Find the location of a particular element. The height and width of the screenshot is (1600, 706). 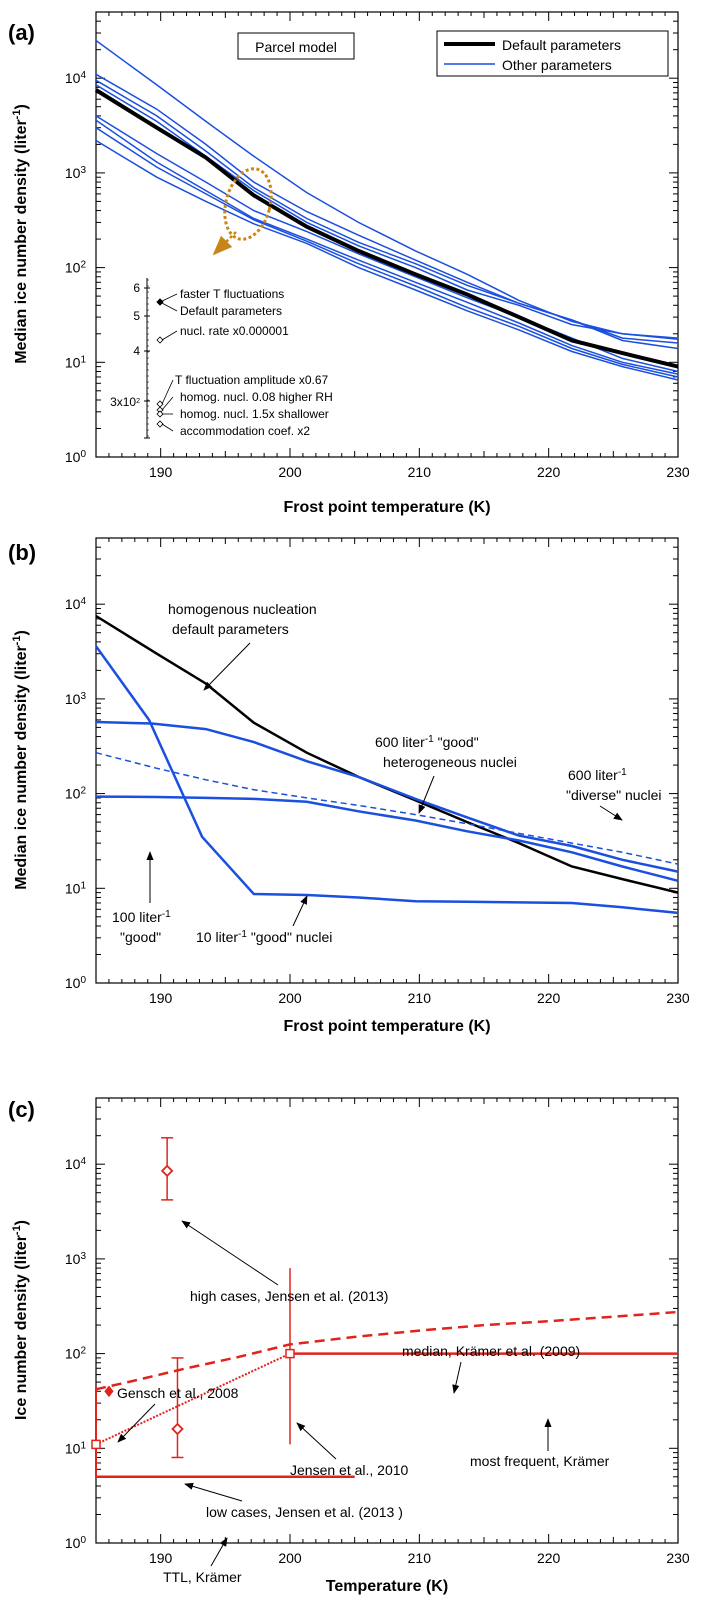

median-kramer-line is located at coordinates (387, 1350).